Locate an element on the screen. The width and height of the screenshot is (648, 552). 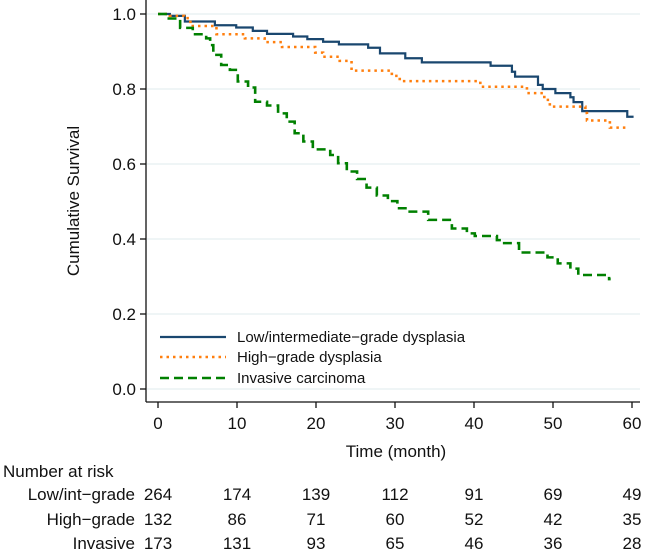
risk-count: 46 is located at coordinates (474, 543).